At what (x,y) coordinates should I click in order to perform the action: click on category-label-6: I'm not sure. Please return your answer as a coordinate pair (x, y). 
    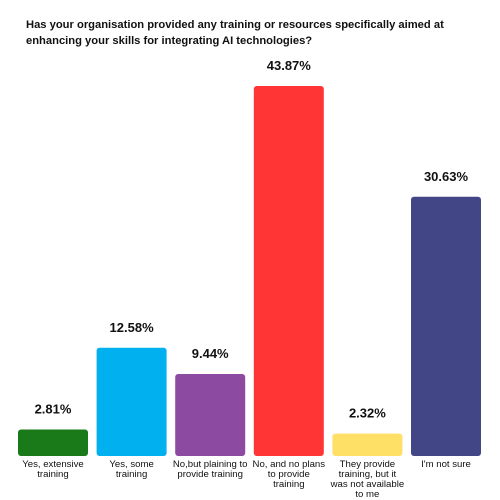
    Looking at the image, I should click on (446, 464).